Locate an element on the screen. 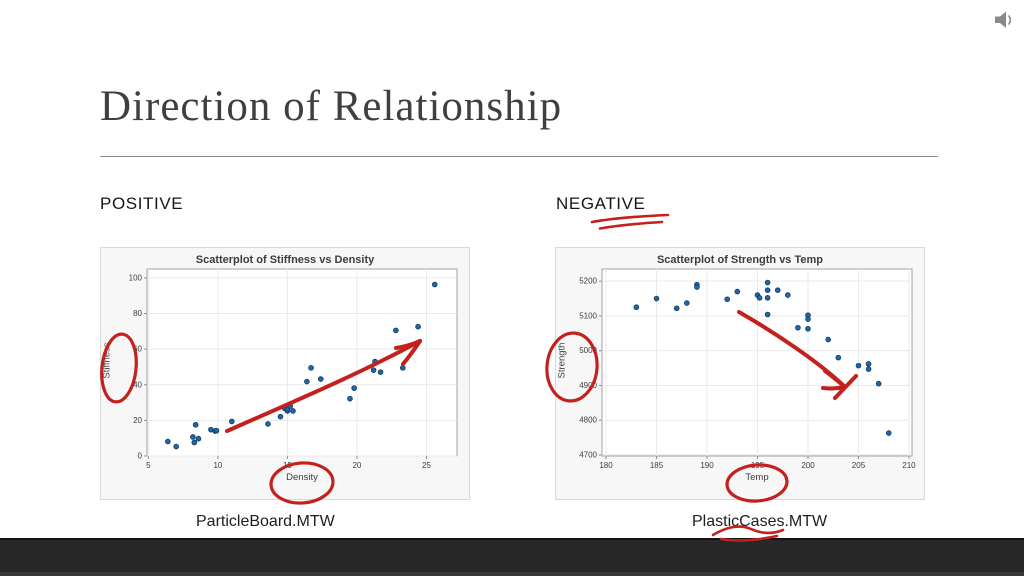  negative-heading: NEGATIVE is located at coordinates (601, 203).